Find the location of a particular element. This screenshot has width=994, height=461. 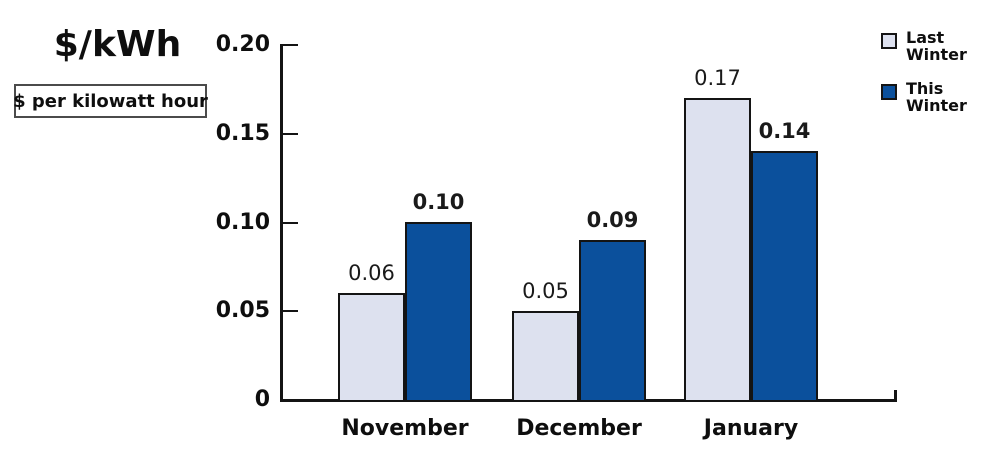

x-axis-line is located at coordinates (588, 400).